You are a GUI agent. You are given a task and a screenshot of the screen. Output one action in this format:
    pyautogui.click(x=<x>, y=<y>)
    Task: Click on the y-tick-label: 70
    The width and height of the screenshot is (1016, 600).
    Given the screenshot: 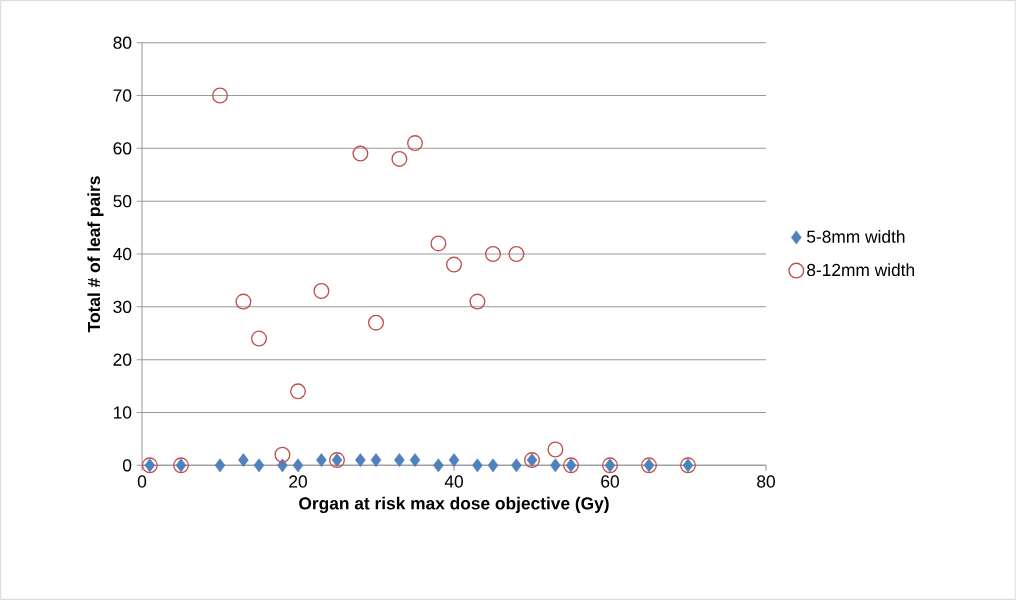 What is the action you would take?
    pyautogui.click(x=122, y=95)
    